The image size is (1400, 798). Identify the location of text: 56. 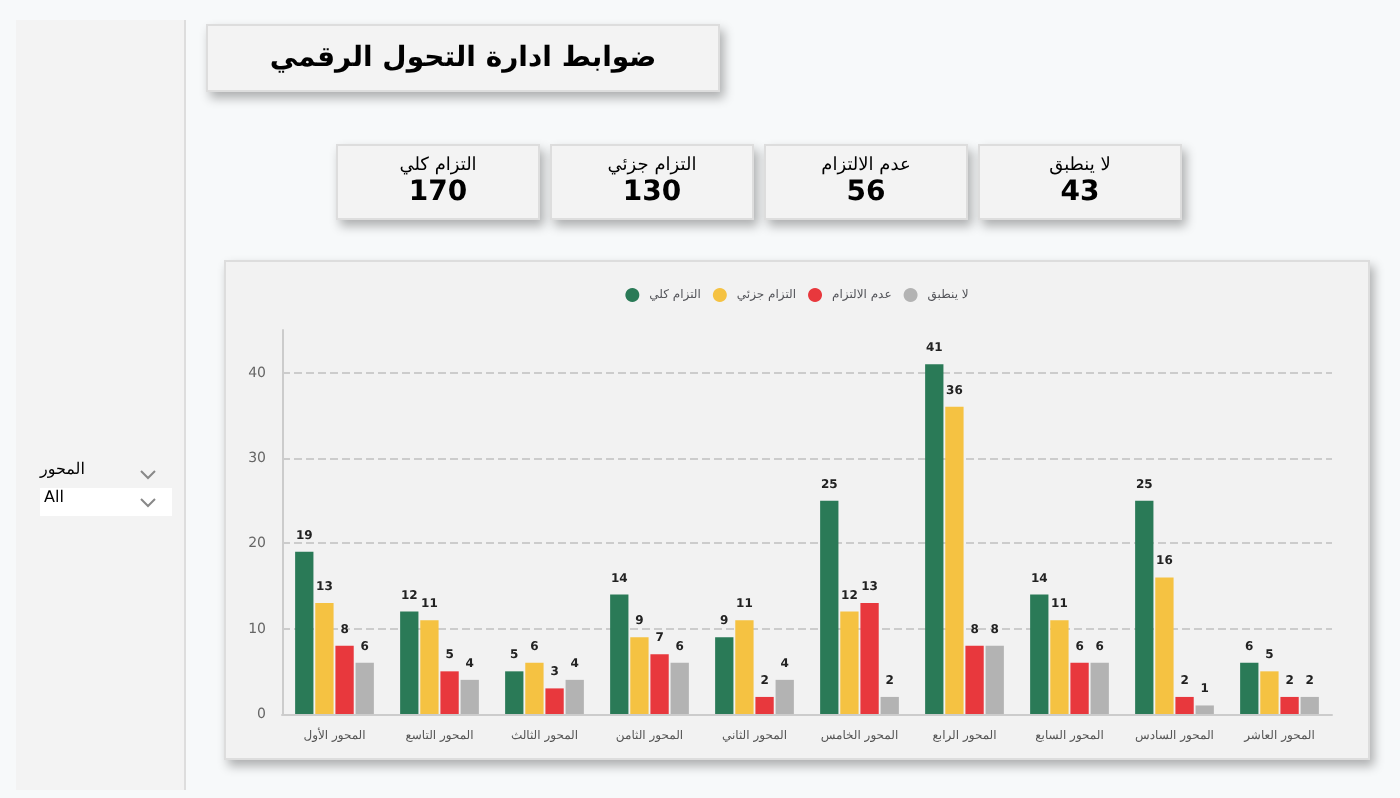
(866, 192).